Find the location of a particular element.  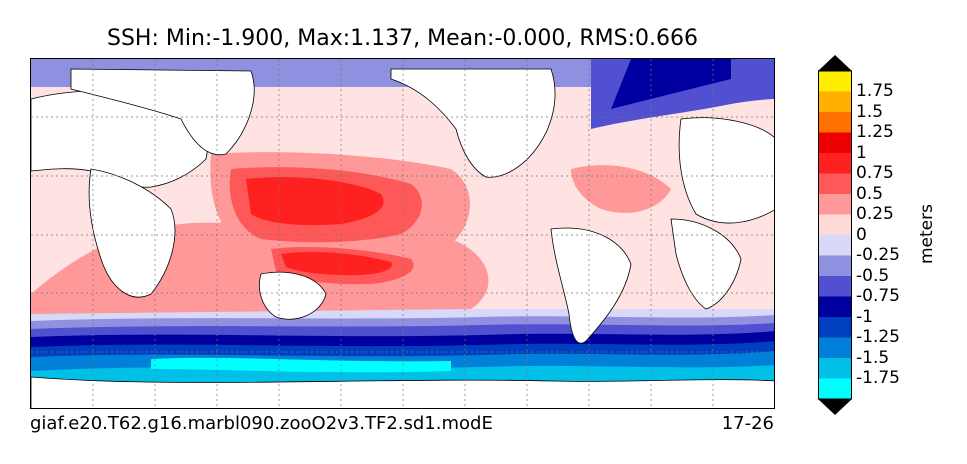

units-label: meters is located at coordinates (927, 234).